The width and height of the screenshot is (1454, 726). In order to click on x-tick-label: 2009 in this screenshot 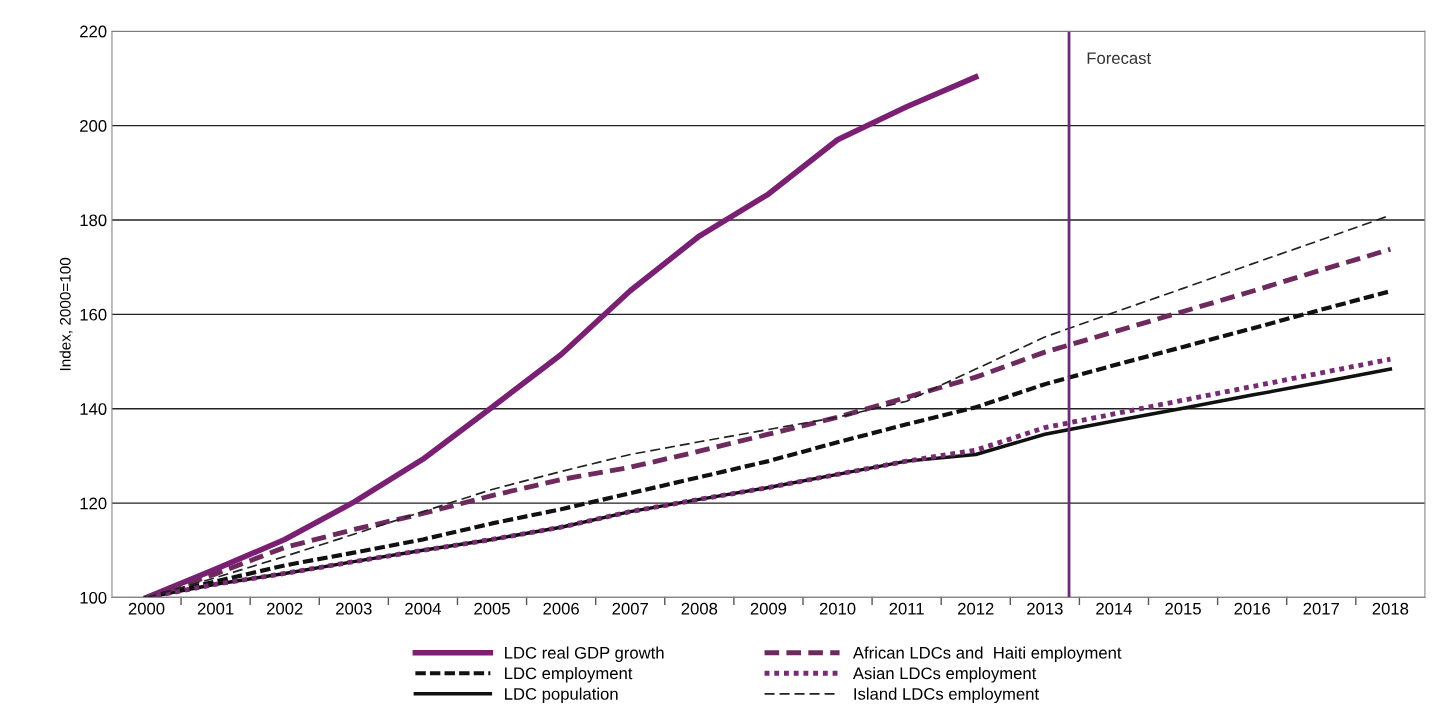, I will do `click(768, 608)`.